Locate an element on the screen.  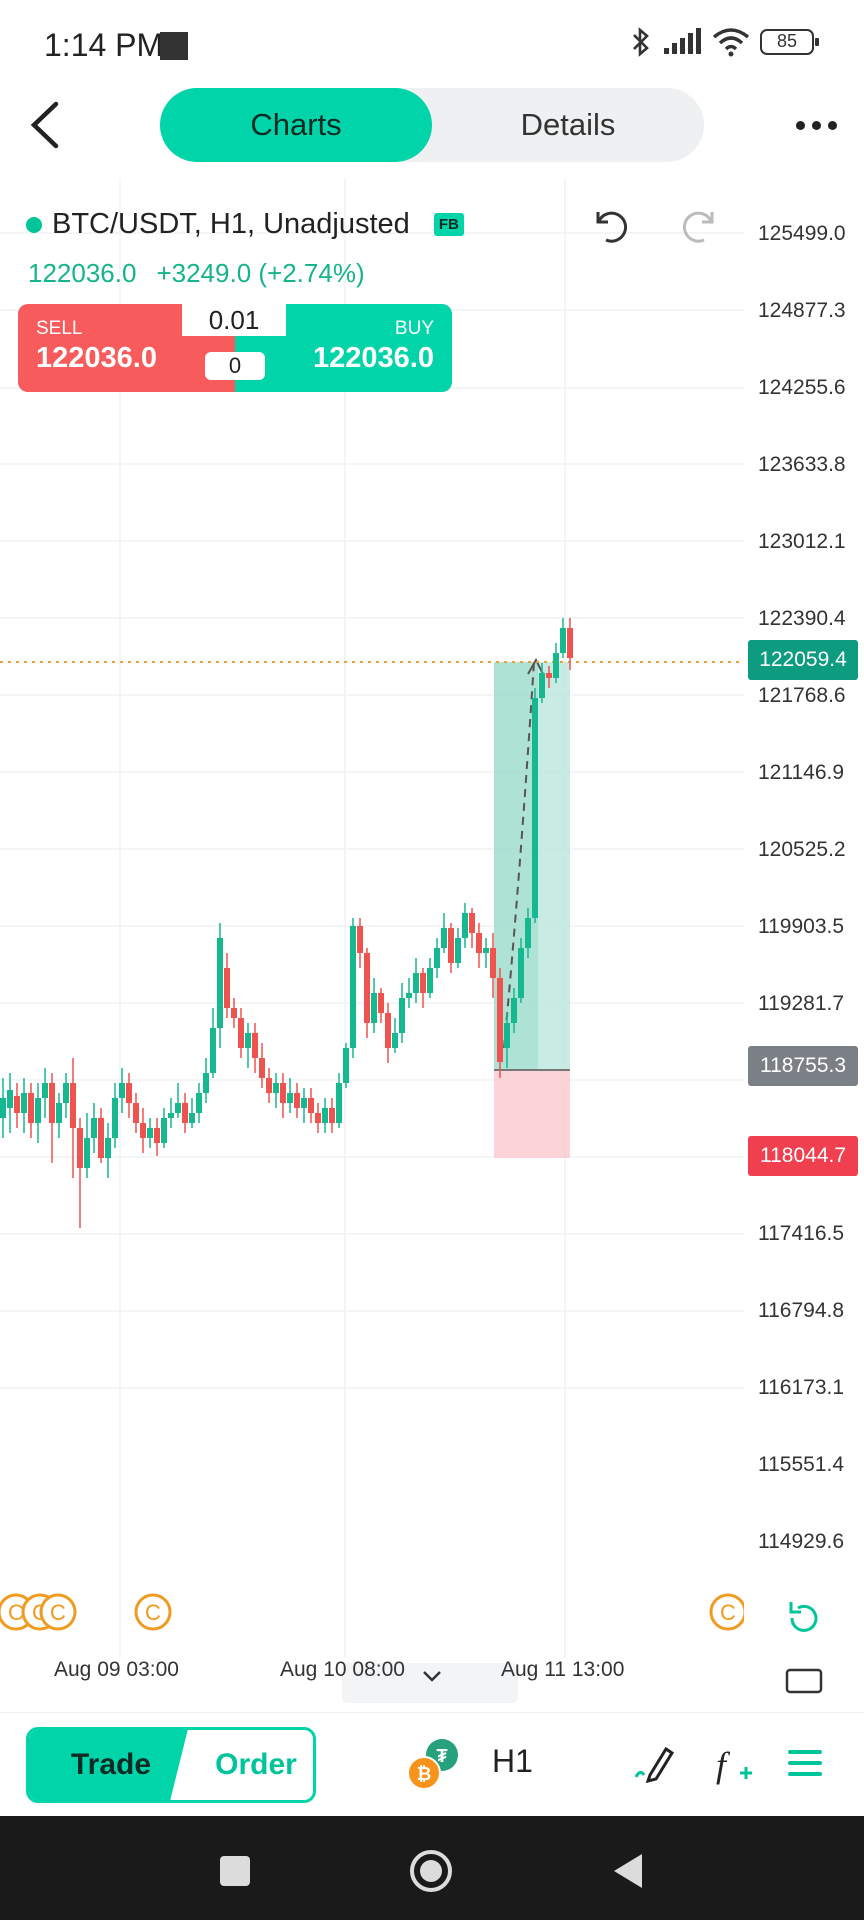
coin-pair-icon: ₮ ₿ is located at coordinates (434, 1764).